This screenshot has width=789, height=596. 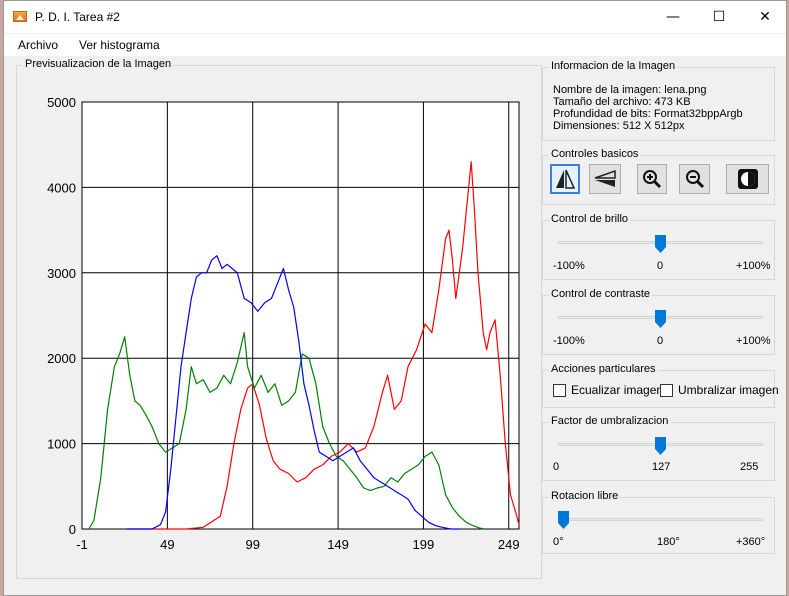 I want to click on threshold-factor-slider-thumb, so click(x=660, y=446).